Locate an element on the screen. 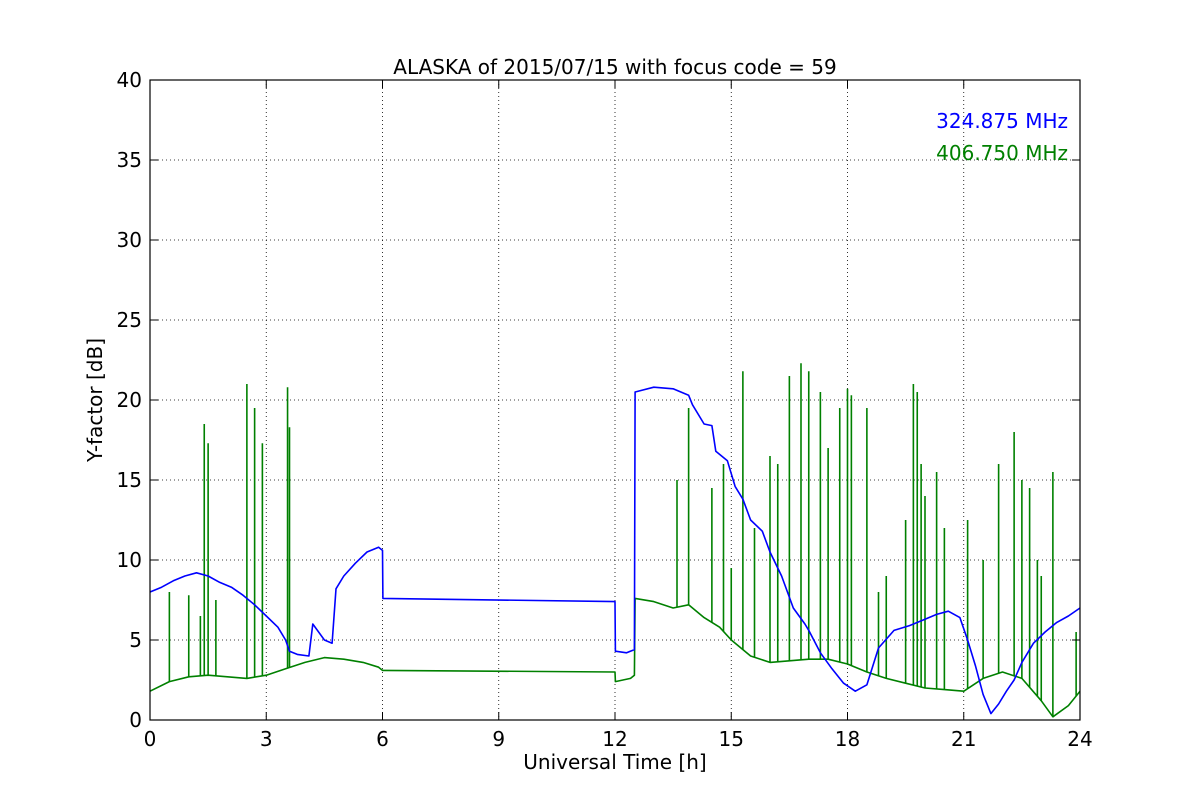 The image size is (1200, 800). x-tick-label: 21 is located at coordinates (963, 739).